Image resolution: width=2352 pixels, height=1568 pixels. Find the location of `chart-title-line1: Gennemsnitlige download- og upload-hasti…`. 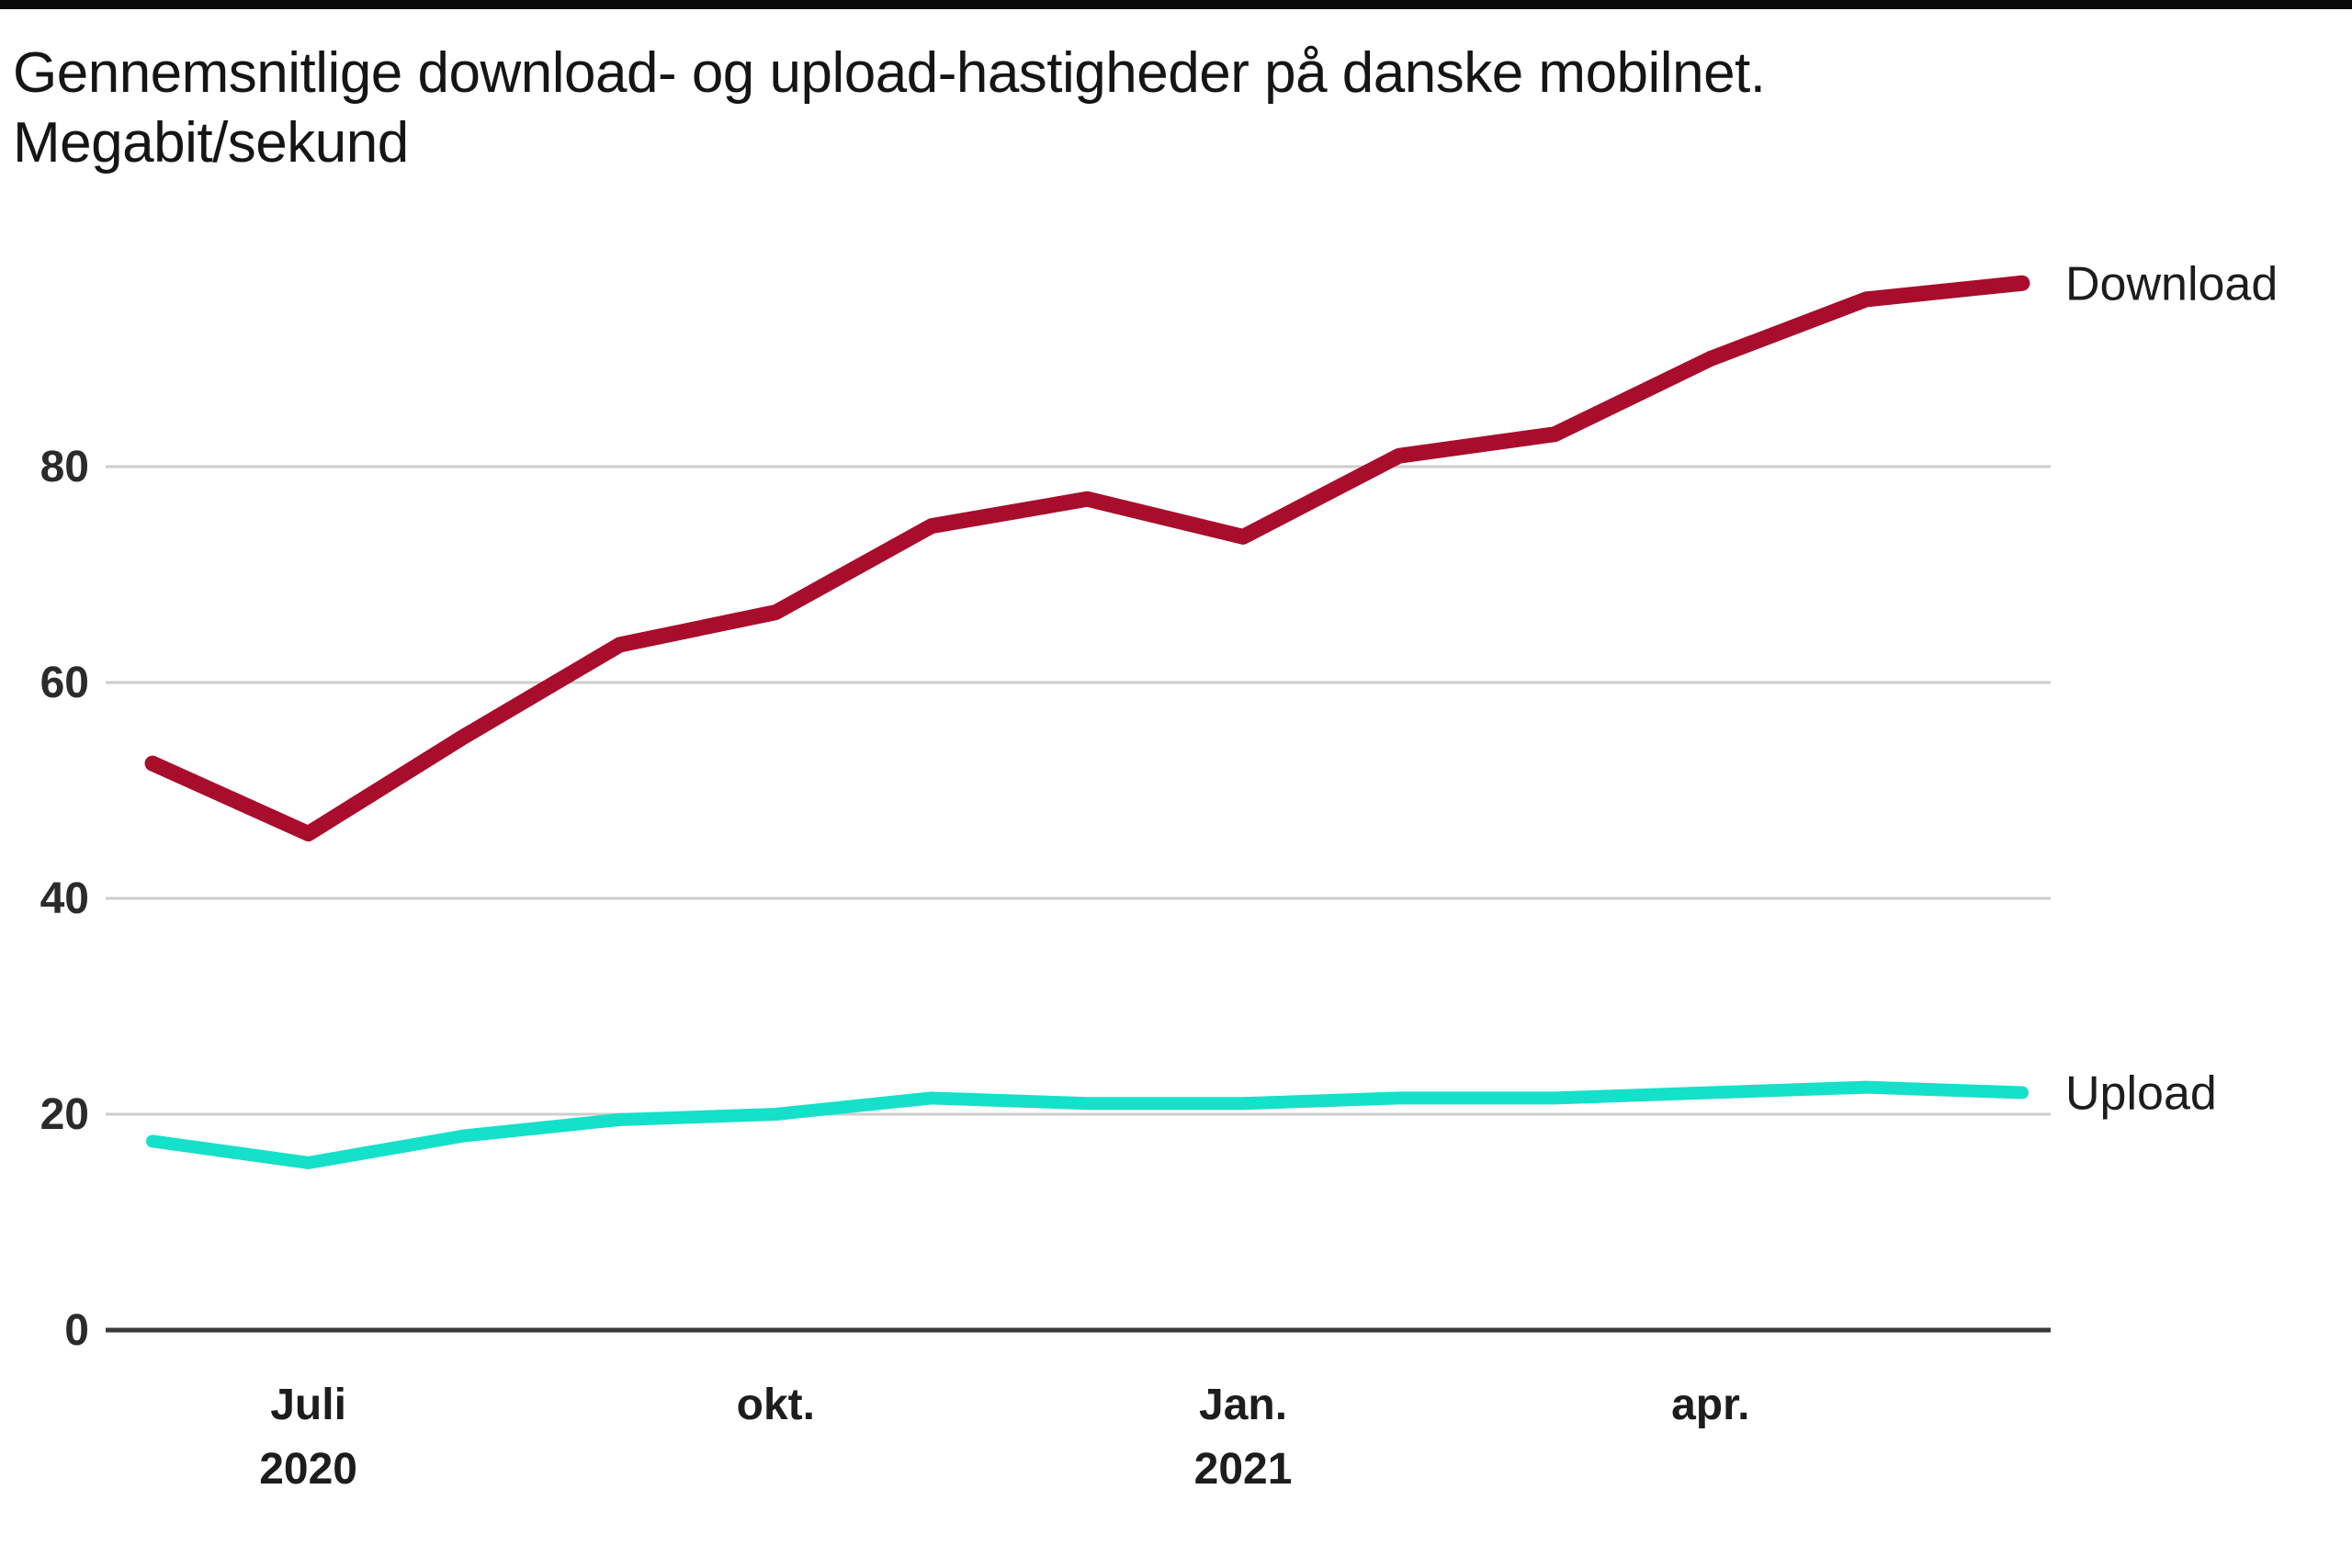

chart-title-line1: Gennemsnitlige download- og upload-hasti… is located at coordinates (889, 73).